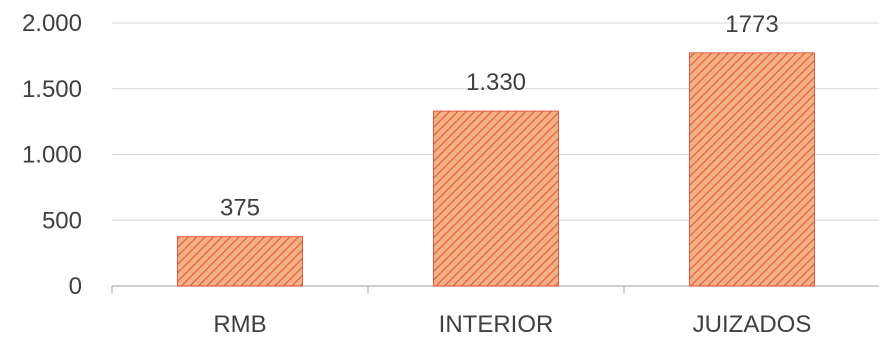 The width and height of the screenshot is (879, 337). What do you see at coordinates (239, 324) in the screenshot?
I see `category-label: RMB` at bounding box center [239, 324].